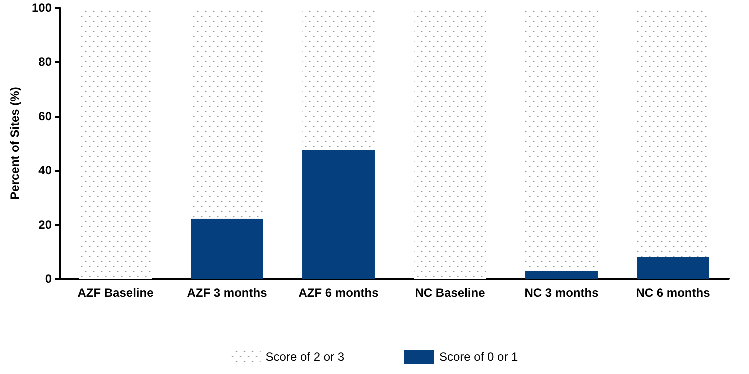 This screenshot has height=374, width=749. Describe the element at coordinates (479, 357) in the screenshot. I see `legend-label: Score of 0 or 1` at that location.